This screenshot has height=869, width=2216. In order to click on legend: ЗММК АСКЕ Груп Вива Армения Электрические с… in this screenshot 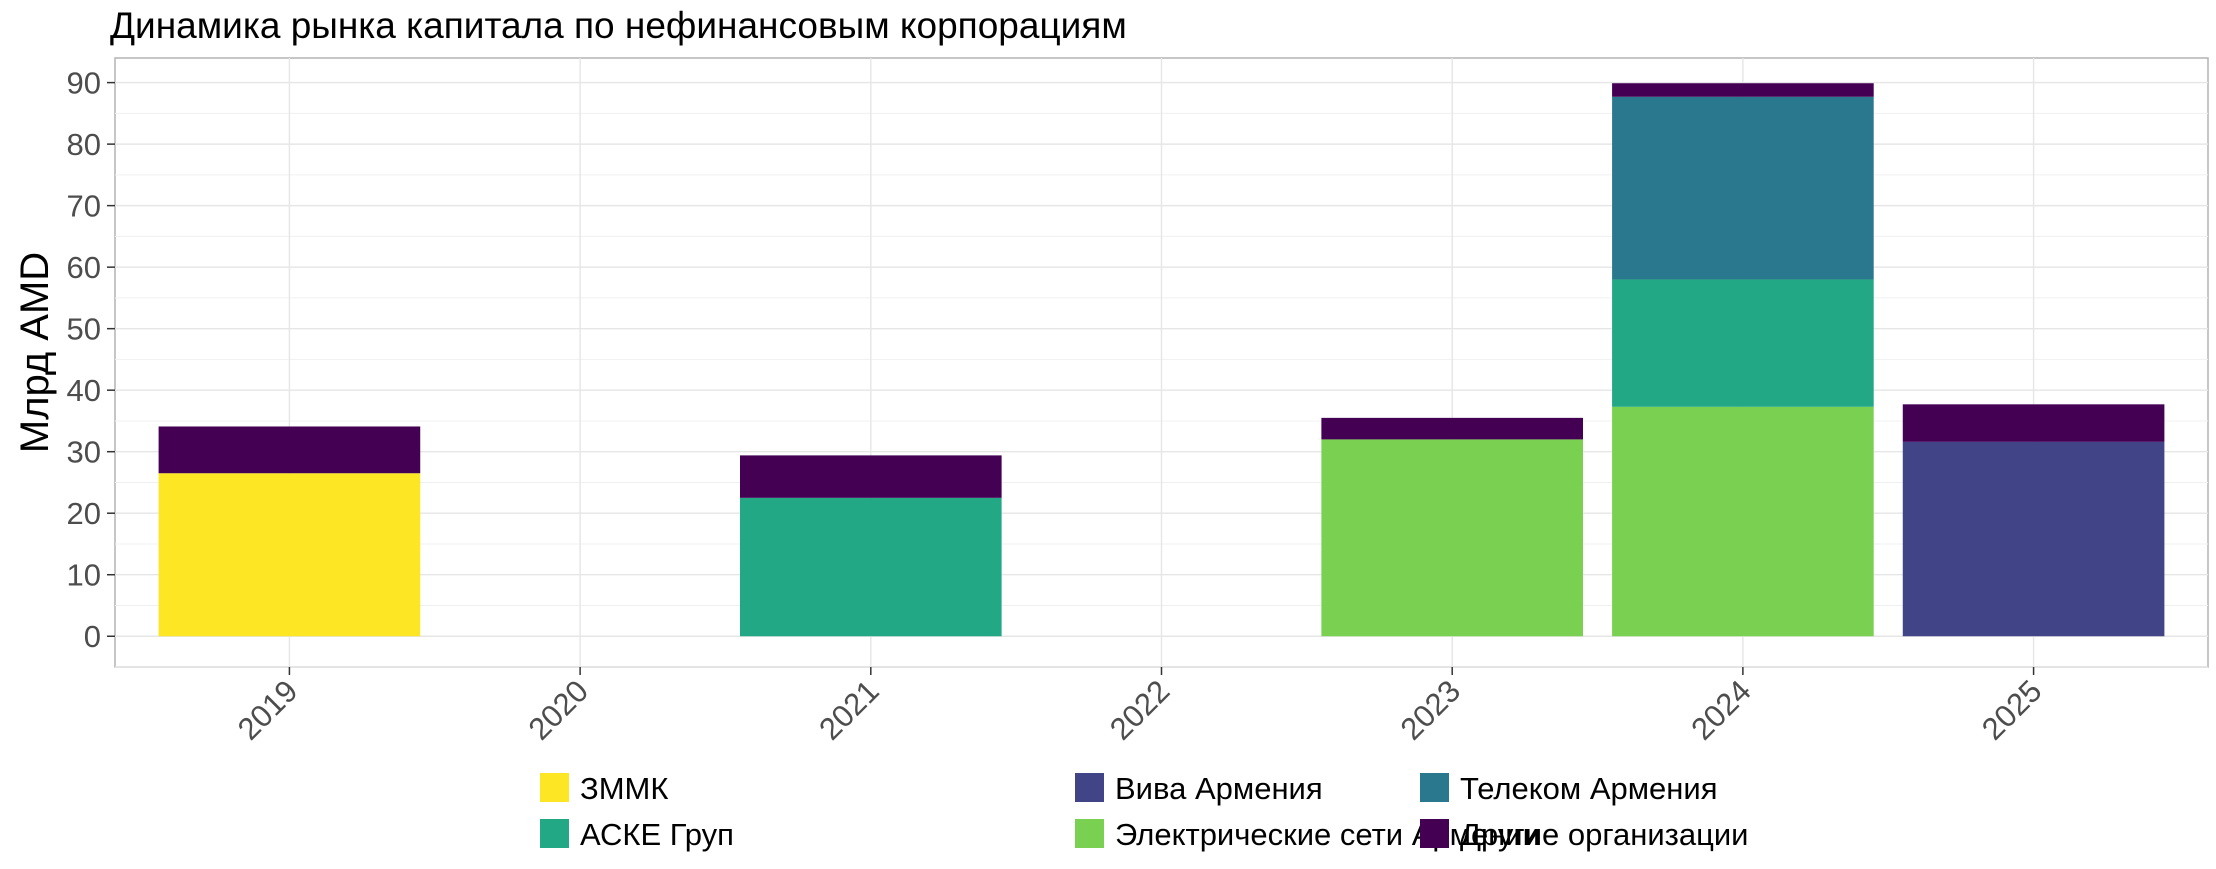, I will do `click(1144, 811)`.